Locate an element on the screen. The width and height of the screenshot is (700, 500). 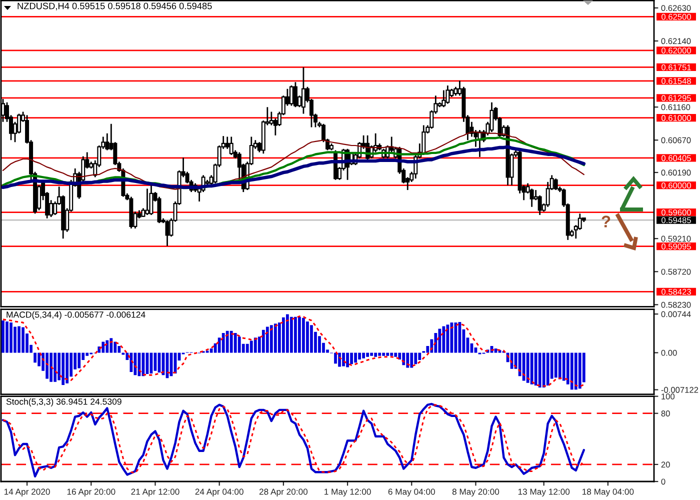
x-tick-label: 6 May 04:00 is located at coordinates (411, 492).